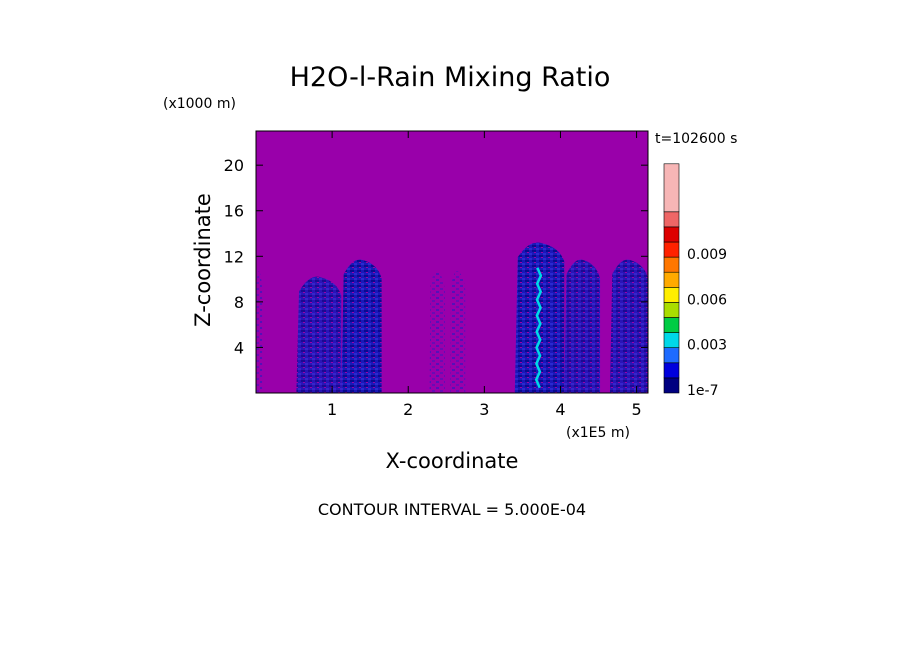 This screenshot has height=654, width=904. Describe the element at coordinates (332, 409) in the screenshot. I see `x-tick-label: 1` at that location.